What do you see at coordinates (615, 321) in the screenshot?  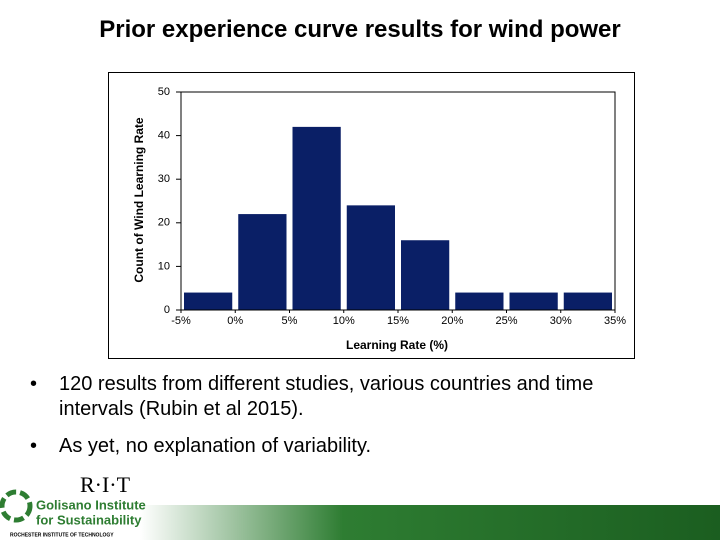 I see `x-tick-label: 35%` at bounding box center [615, 321].